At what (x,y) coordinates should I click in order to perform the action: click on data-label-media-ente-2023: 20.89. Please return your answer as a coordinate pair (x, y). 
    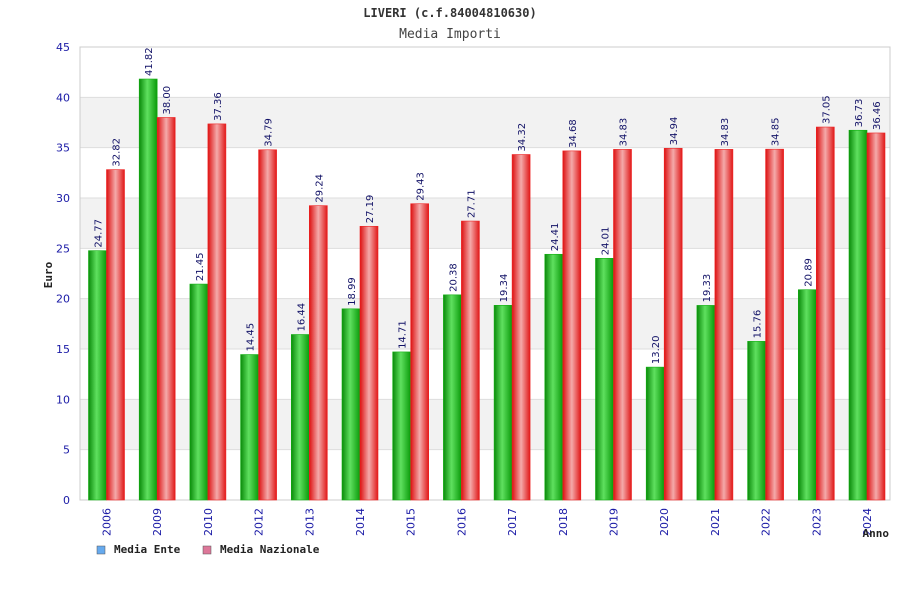
    Looking at the image, I should click on (808, 272).